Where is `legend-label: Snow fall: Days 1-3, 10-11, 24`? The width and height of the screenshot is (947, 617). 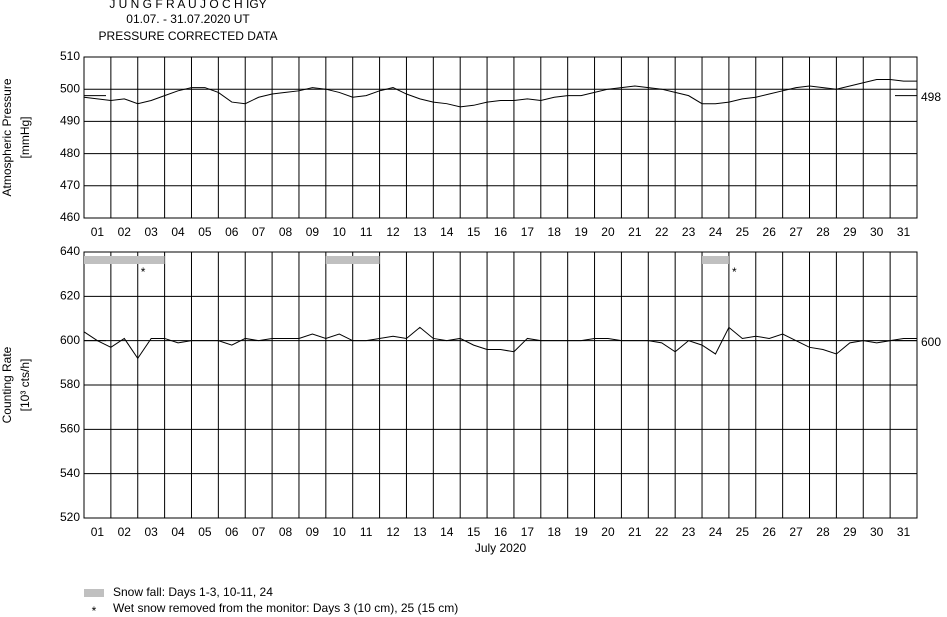
legend-label: Snow fall: Days 1-3, 10-11, 24 is located at coordinates (193, 592).